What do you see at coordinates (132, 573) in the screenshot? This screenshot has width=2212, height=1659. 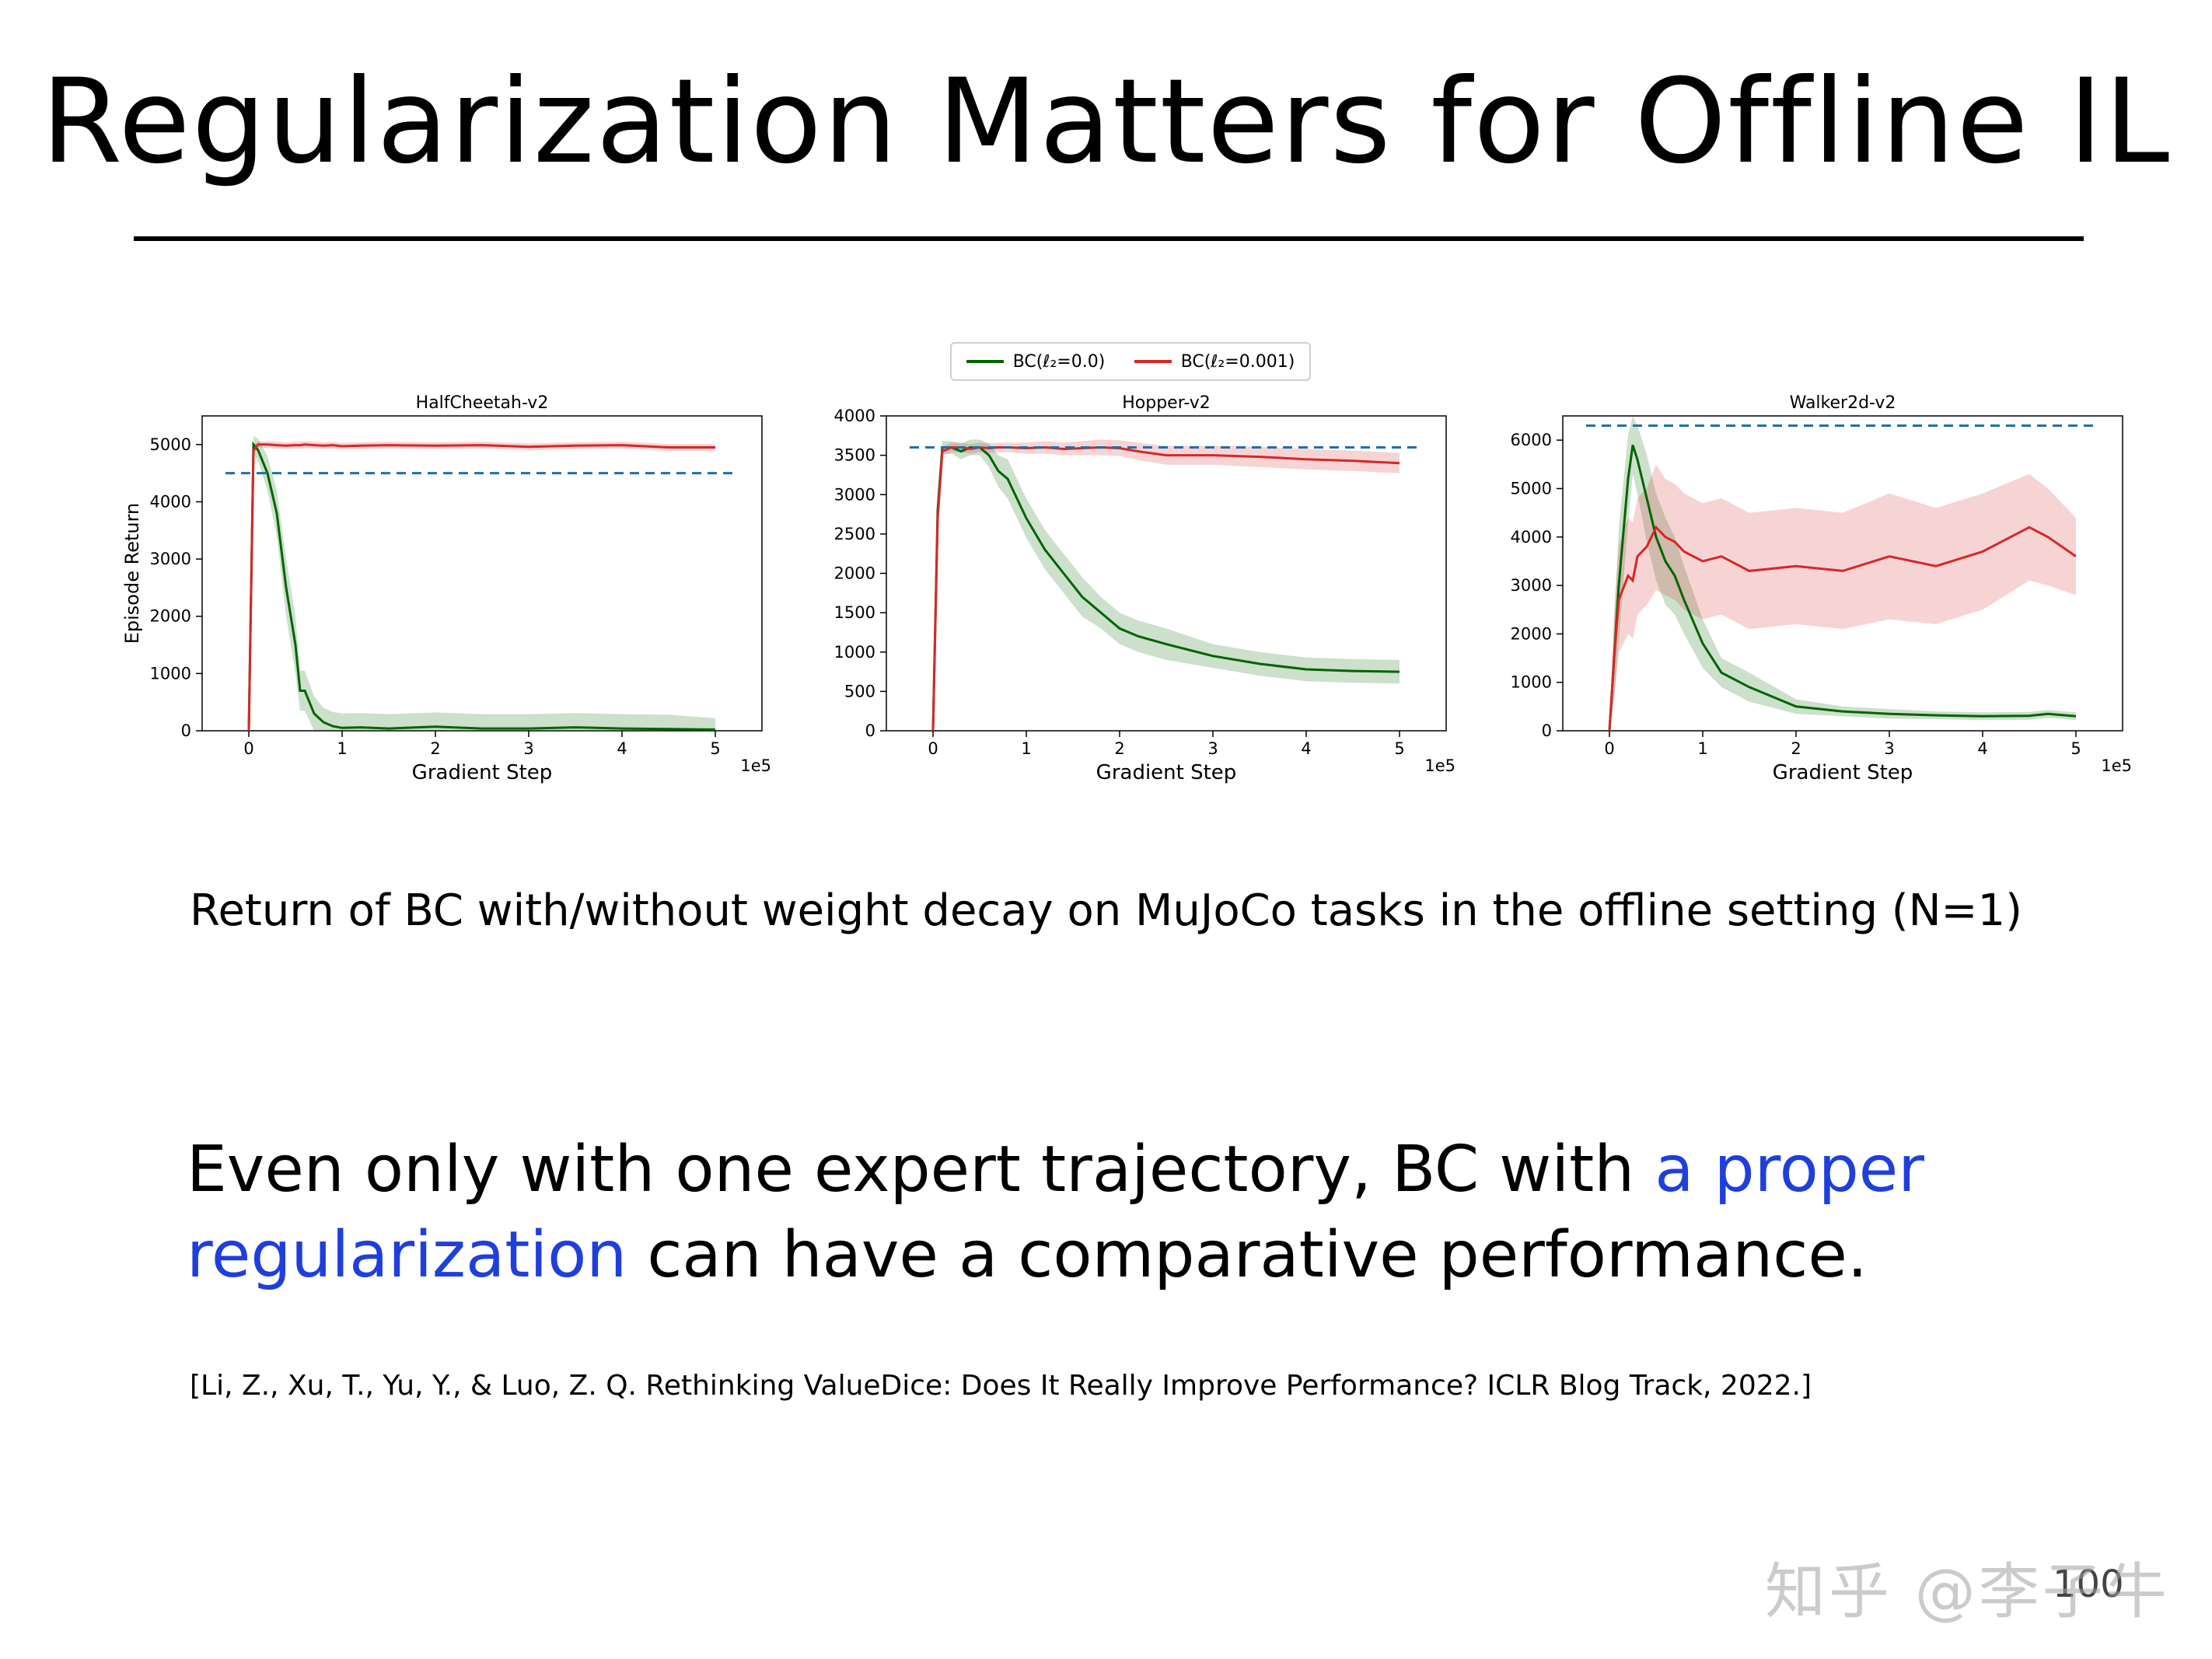 I see `y-axis-label: Episode Return` at bounding box center [132, 573].